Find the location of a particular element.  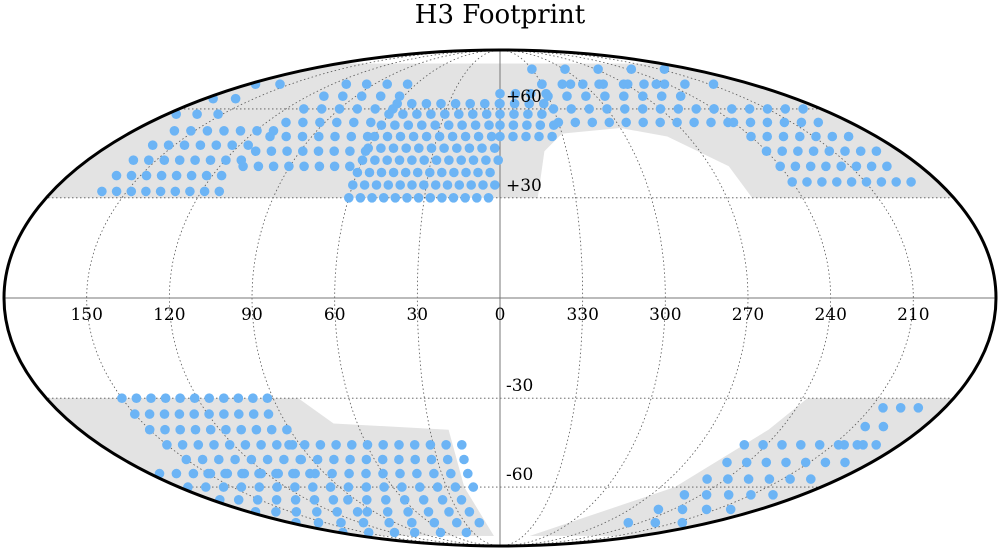

lon-tick-label: 240 is located at coordinates (830, 315).